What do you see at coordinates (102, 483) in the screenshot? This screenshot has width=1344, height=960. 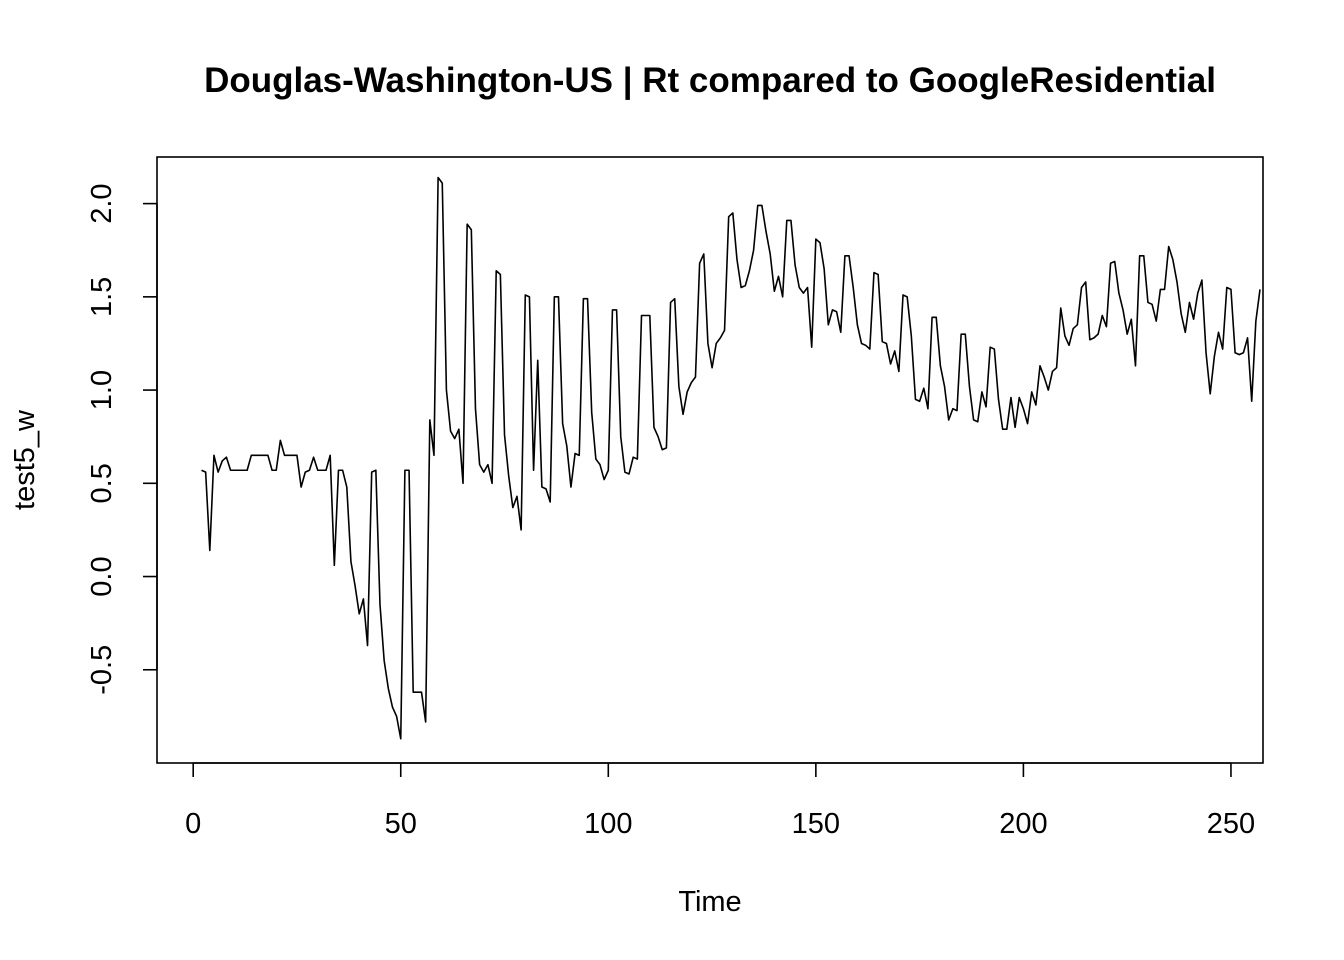 I see `y-tick-label: 0.5` at bounding box center [102, 483].